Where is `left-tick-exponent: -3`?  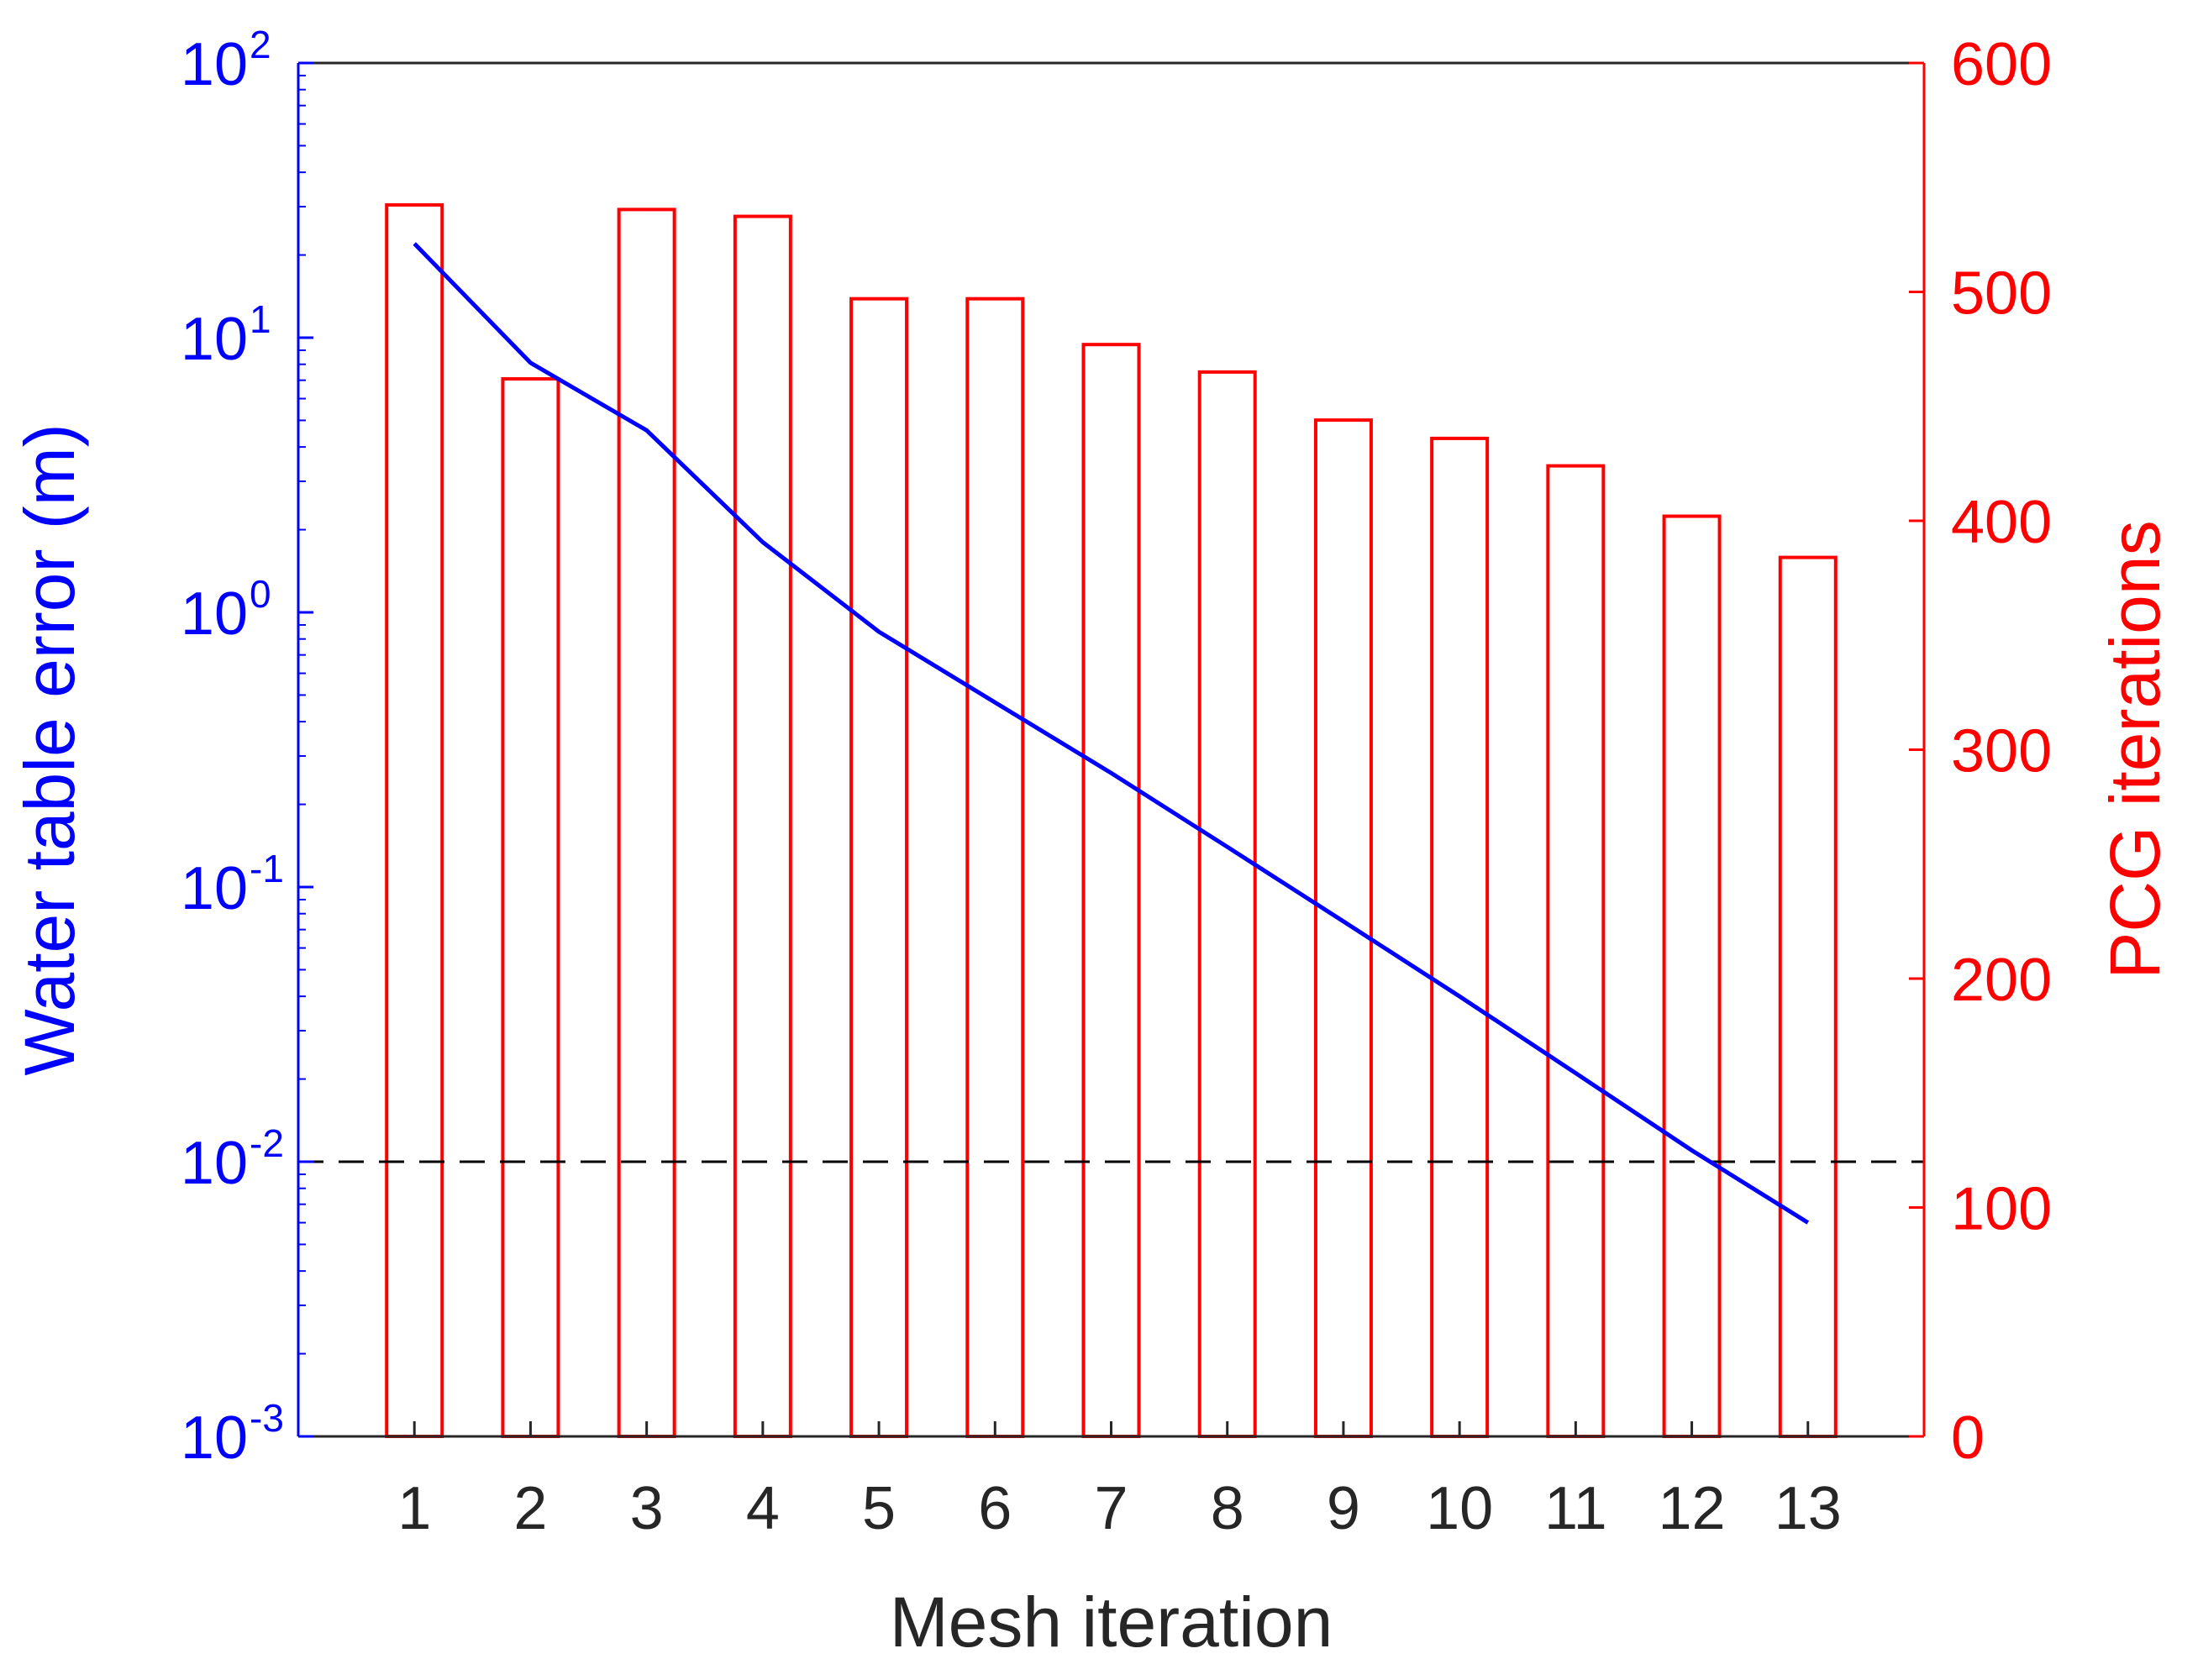 left-tick-exponent: -3 is located at coordinates (267, 1418).